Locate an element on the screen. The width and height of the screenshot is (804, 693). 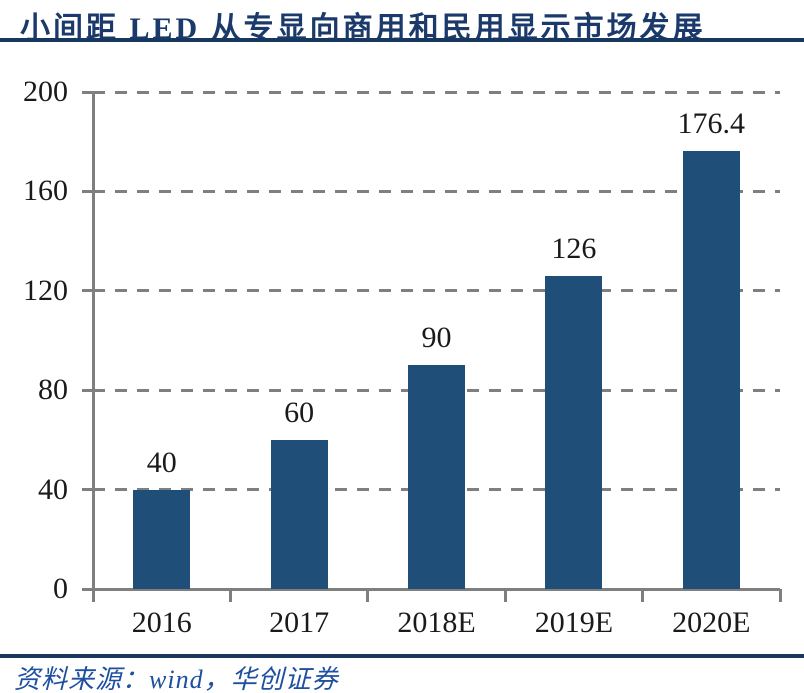
y-axis-tick-label: 120 is located at coordinates (45, 290).